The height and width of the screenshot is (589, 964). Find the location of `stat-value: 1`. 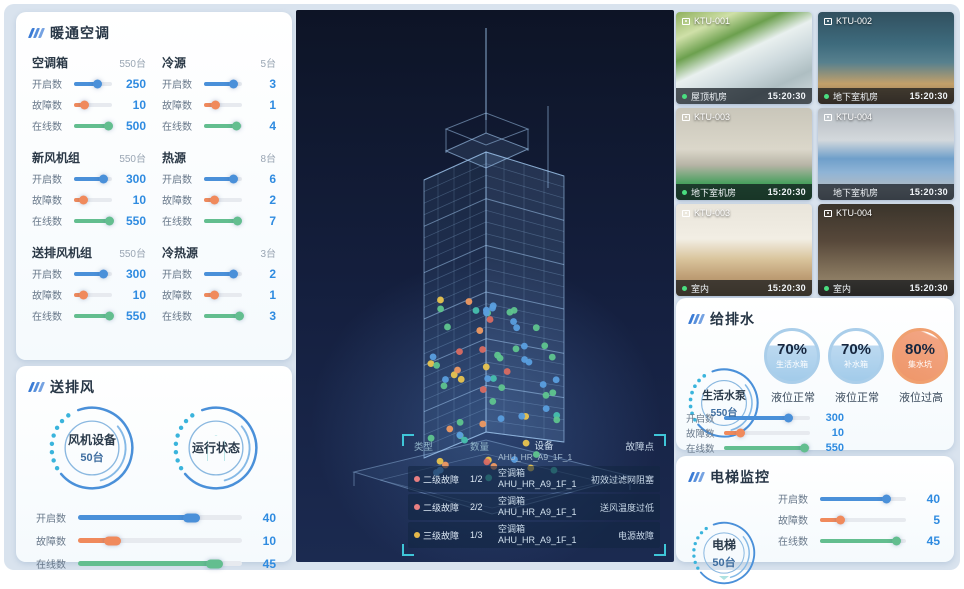

stat-value: 1 is located at coordinates (272, 294).